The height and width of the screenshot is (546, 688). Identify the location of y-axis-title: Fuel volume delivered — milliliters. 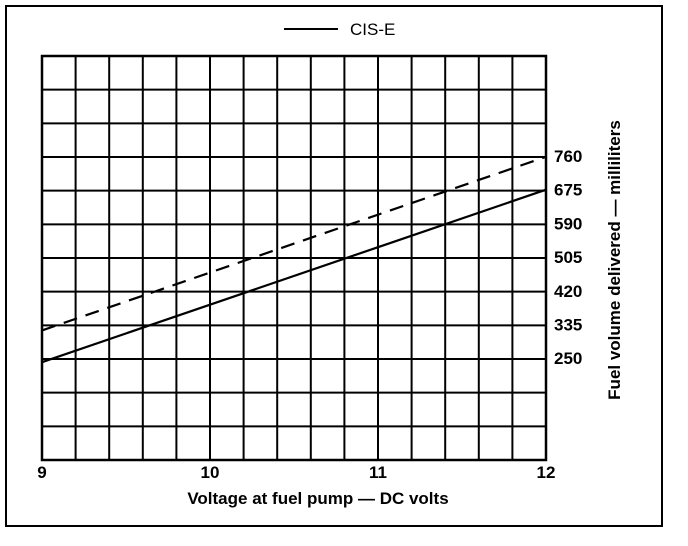
(614, 260).